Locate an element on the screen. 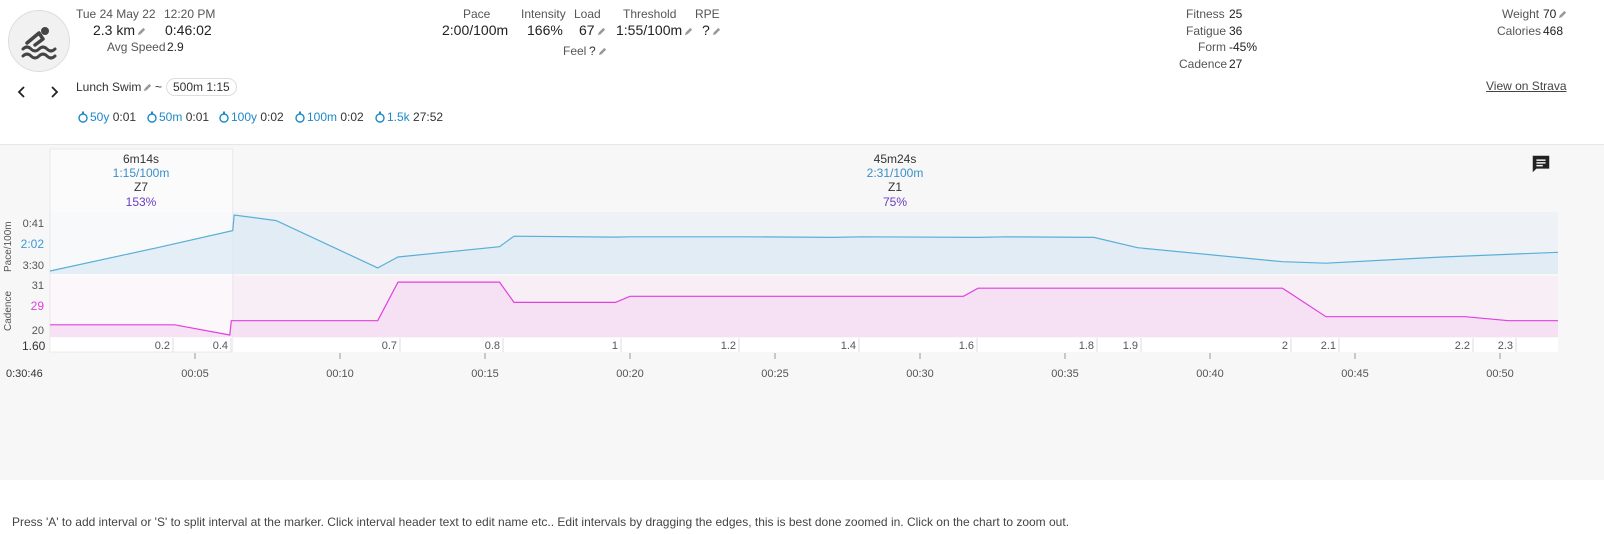  lap-distance: 1.5k is located at coordinates (398, 117).